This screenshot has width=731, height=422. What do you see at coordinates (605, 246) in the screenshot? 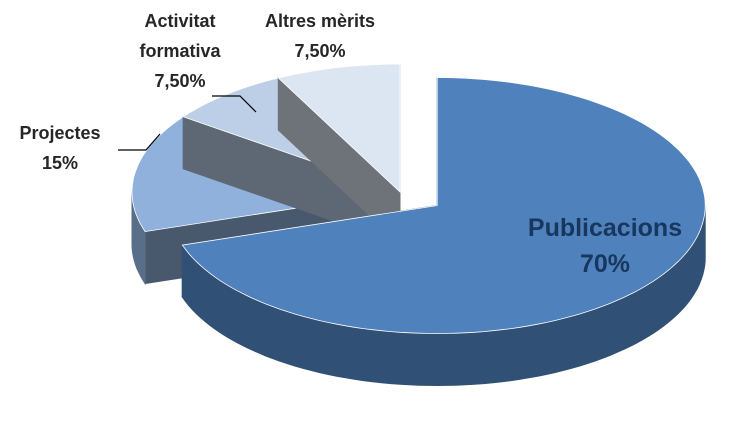
I see `slice-label: Publicacions 70%` at bounding box center [605, 246].